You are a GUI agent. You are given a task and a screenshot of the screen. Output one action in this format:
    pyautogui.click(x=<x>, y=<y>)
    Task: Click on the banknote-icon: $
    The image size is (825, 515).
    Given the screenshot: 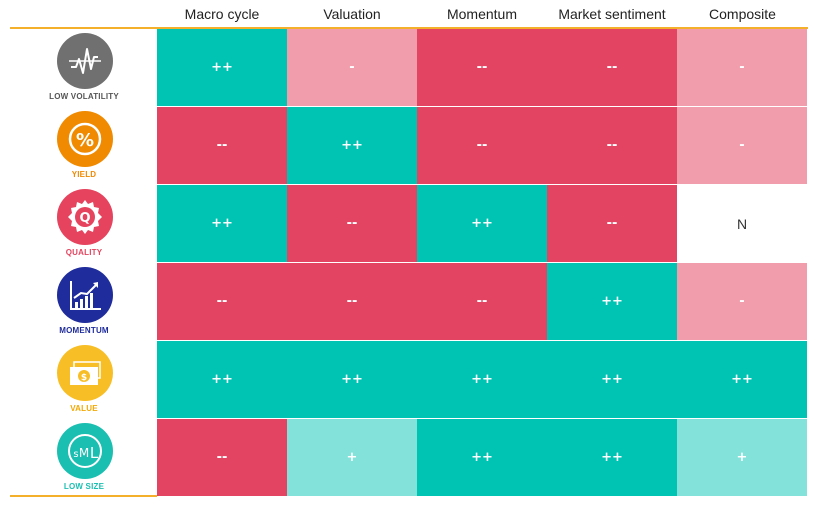 What is the action you would take?
    pyautogui.click(x=85, y=373)
    